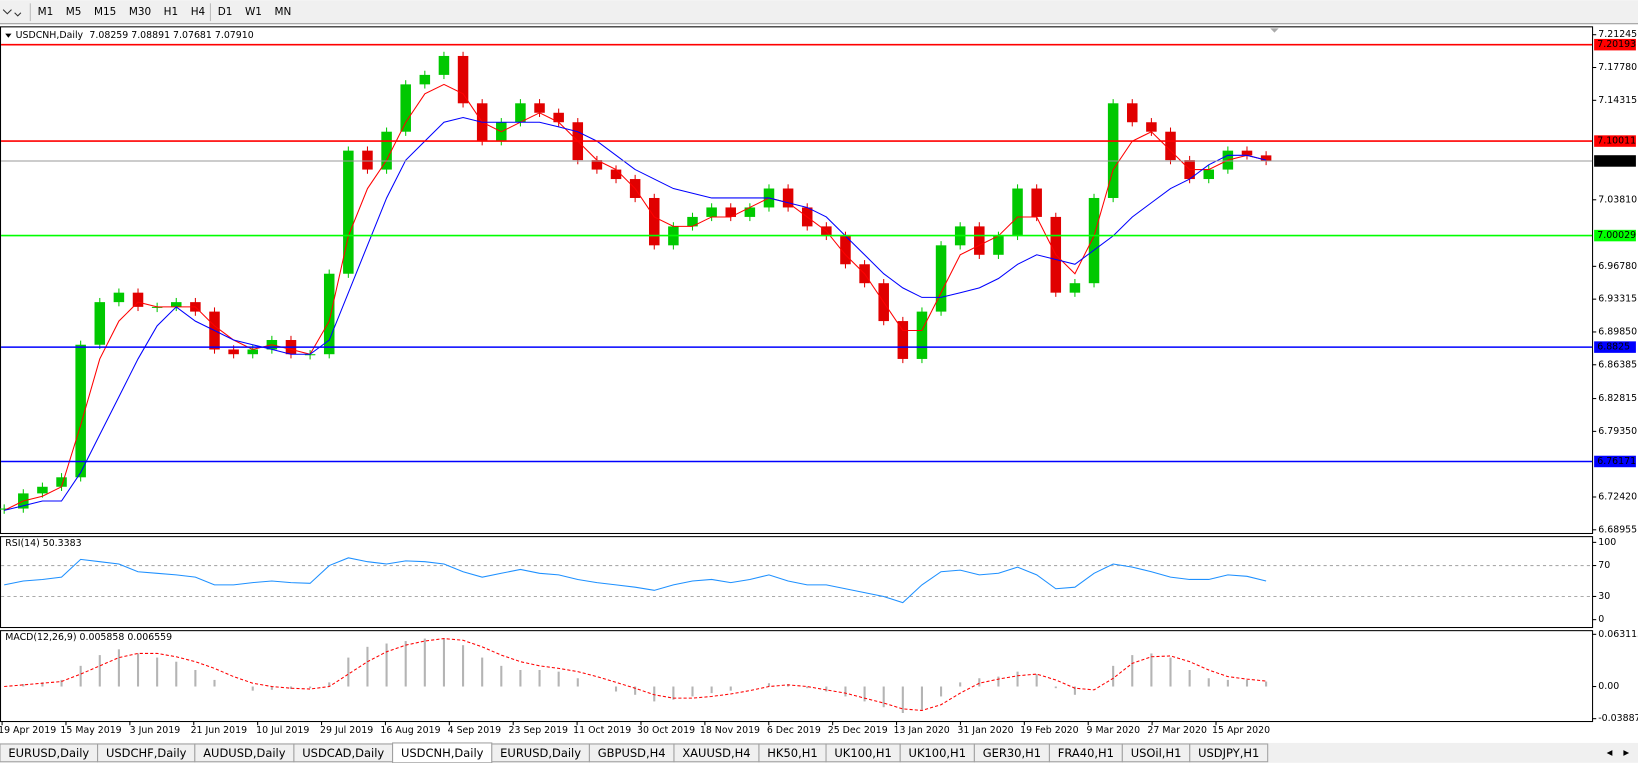  I want to click on y-tick-label: 6.93315, so click(1617, 299).